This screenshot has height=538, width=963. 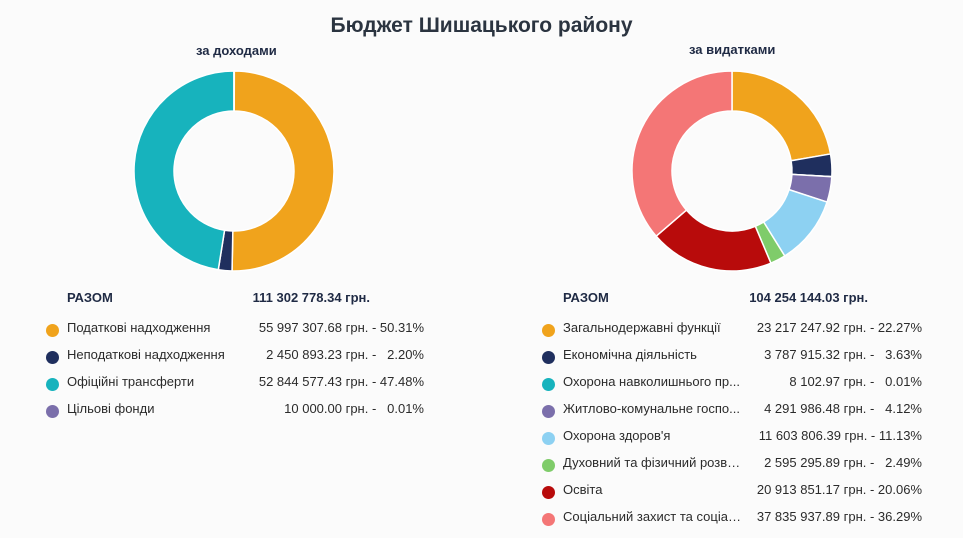 I want to click on income-legend-value: 52 844 577.43 грн. - 47.48%, so click(x=341, y=381).